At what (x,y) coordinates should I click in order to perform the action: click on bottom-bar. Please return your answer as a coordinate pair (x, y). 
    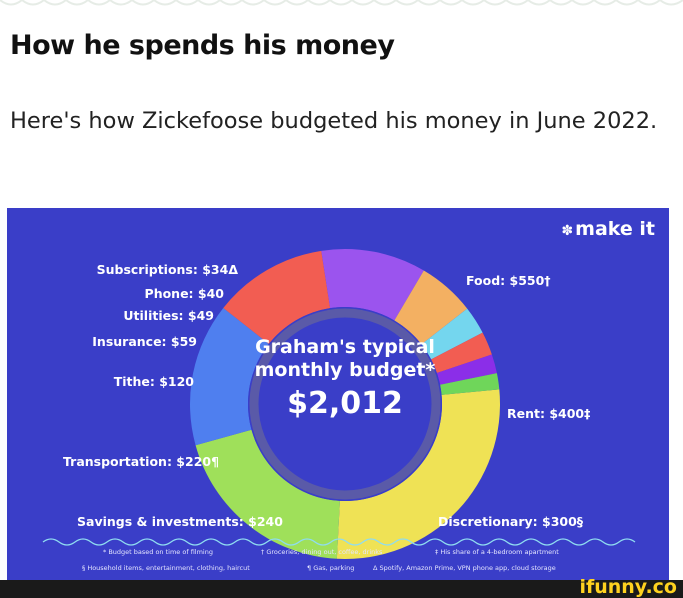
    Looking at the image, I should click on (341, 589).